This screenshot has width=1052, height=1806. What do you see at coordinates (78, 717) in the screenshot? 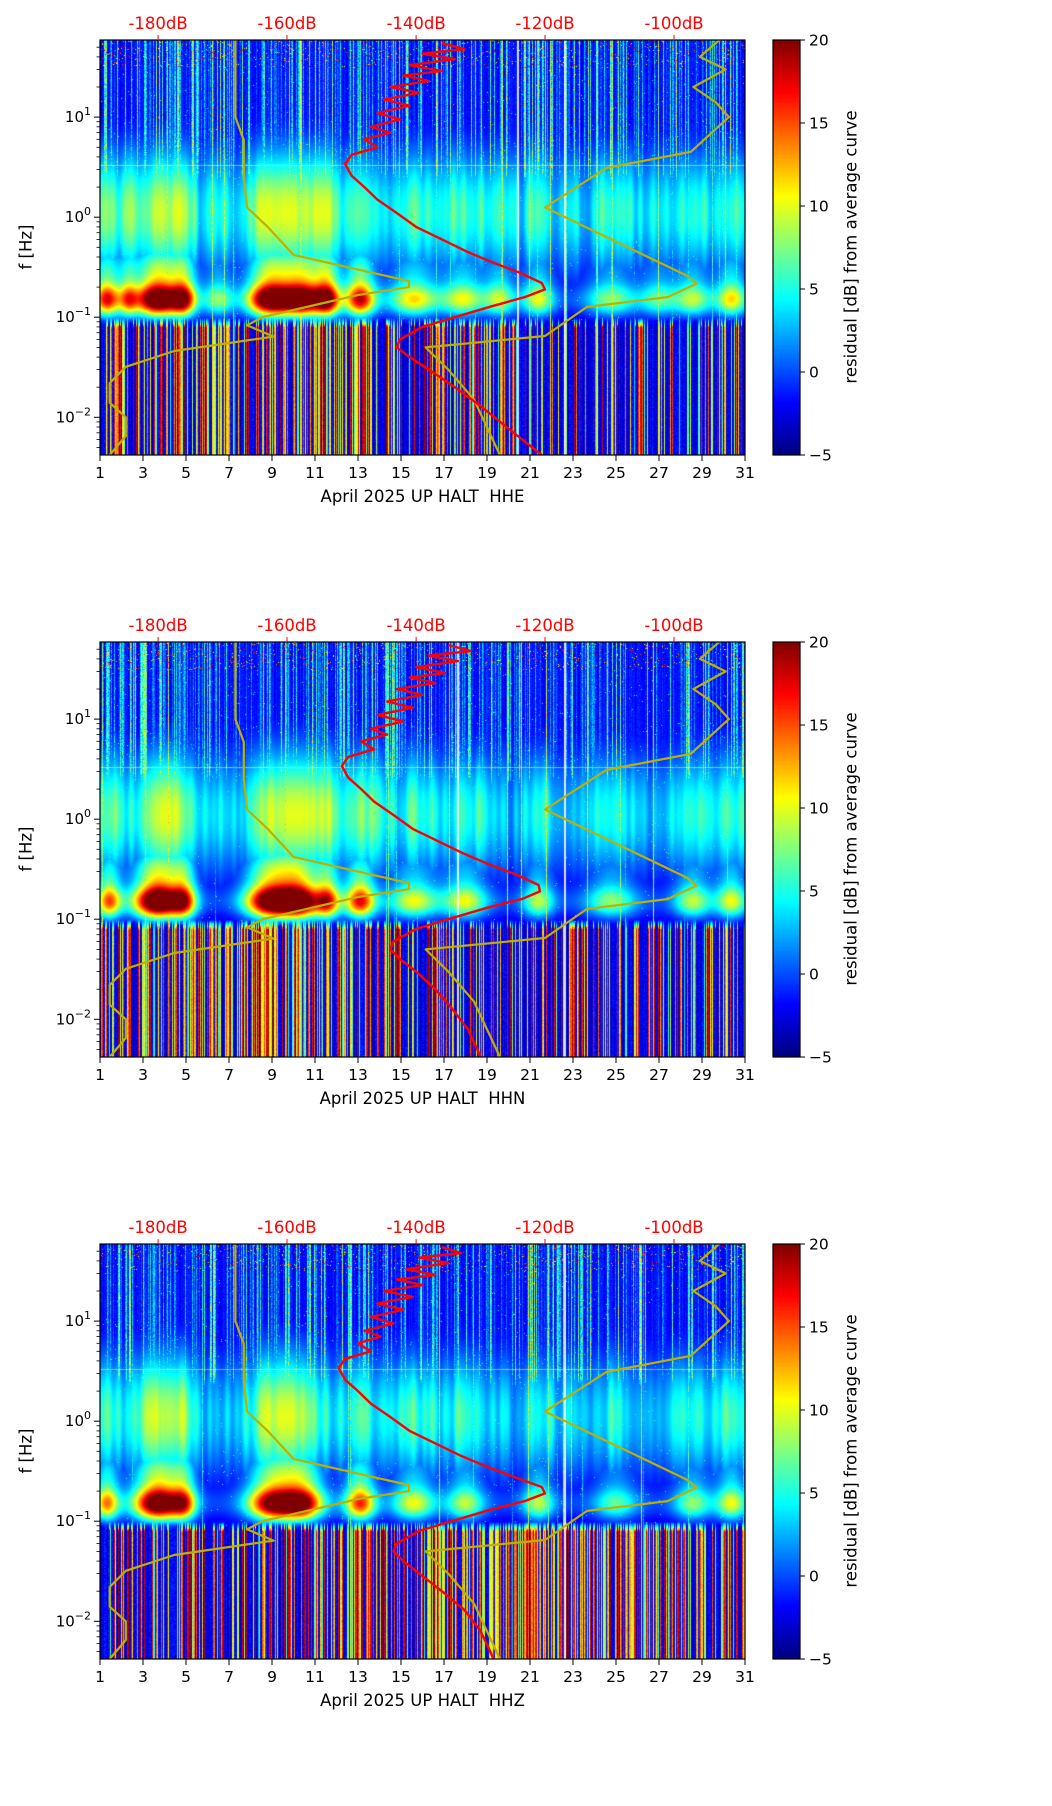
I see `y-tick-label: 10¹` at bounding box center [78, 717].